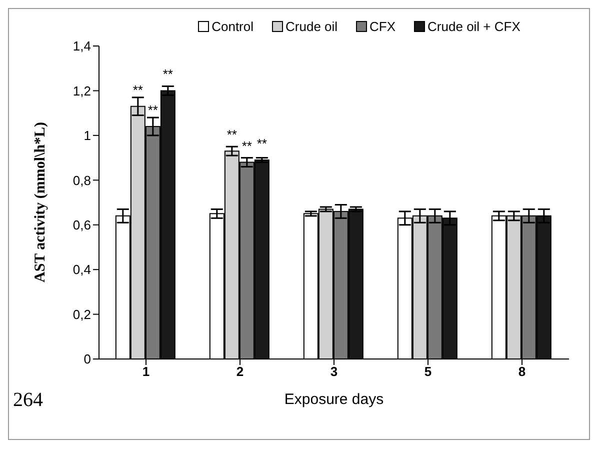  What do you see at coordinates (428, 372) in the screenshot?
I see `x-tick-label: 5` at bounding box center [428, 372].